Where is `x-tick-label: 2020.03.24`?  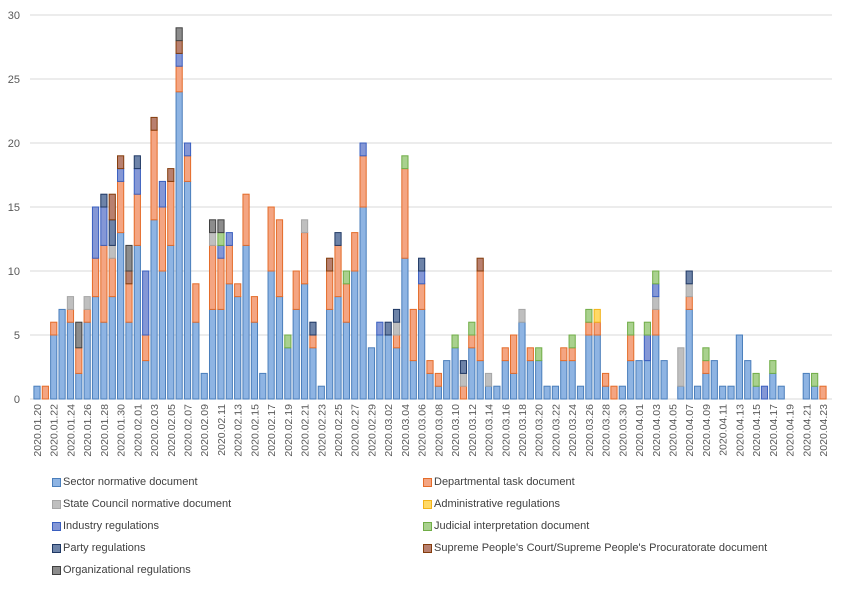
x-tick-label: 2020.03.24 is located at coordinates (573, 430).